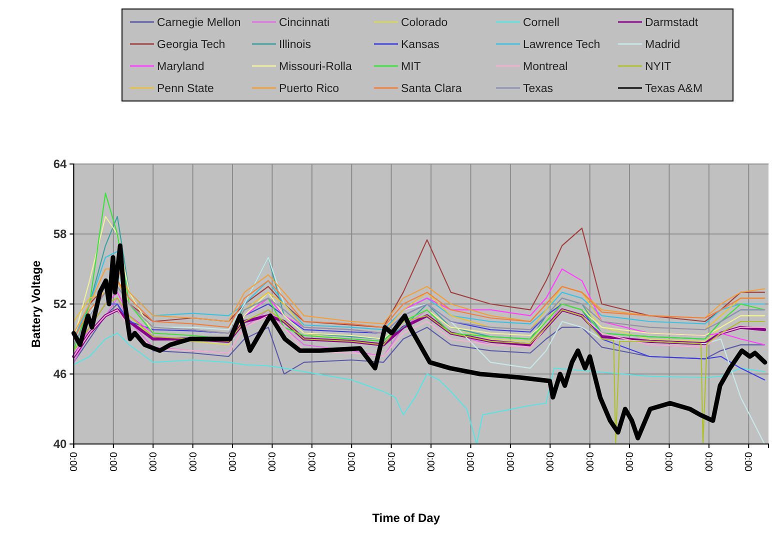  What do you see at coordinates (60, 373) in the screenshot?
I see `y-tick-label: 46` at bounding box center [60, 373].